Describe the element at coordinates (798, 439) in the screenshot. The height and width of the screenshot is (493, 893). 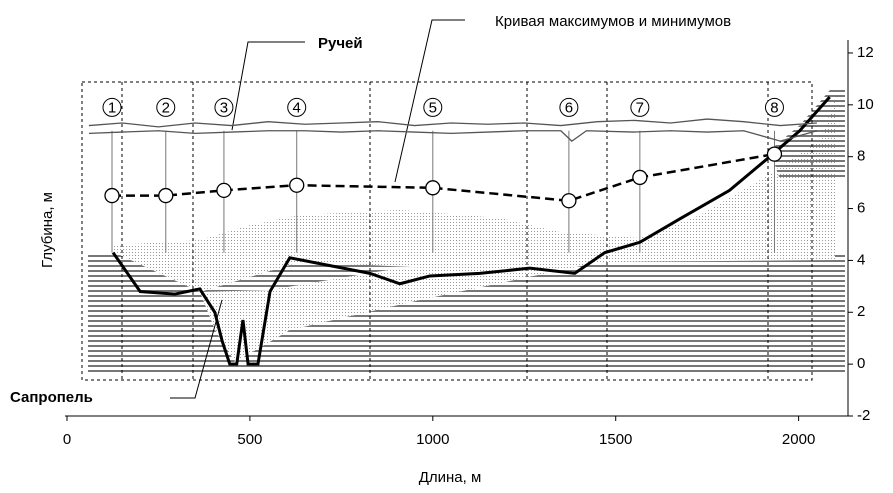
I see `x-tick-label: 2000` at that location.